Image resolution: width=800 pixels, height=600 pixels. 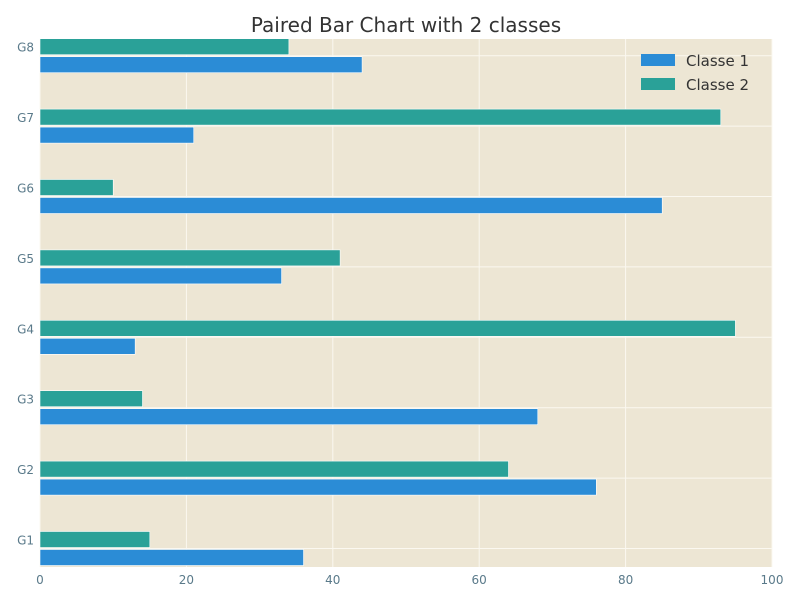 I want to click on y-tick-label: G3, so click(x=25, y=400).